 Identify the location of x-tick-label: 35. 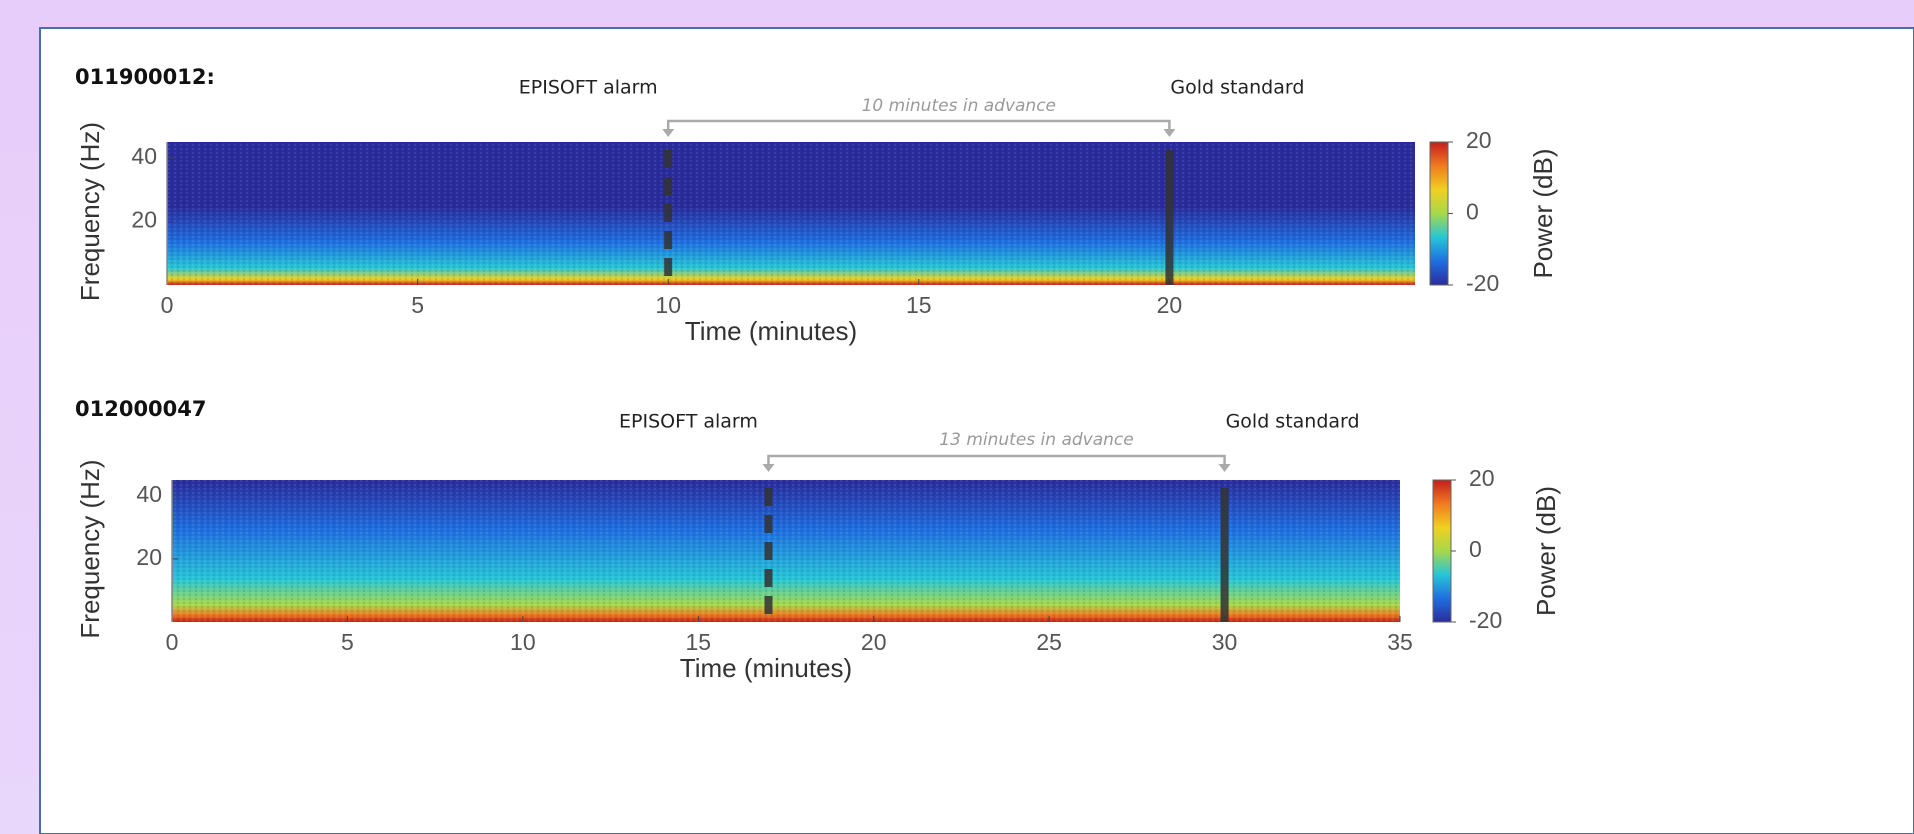
(1400, 642).